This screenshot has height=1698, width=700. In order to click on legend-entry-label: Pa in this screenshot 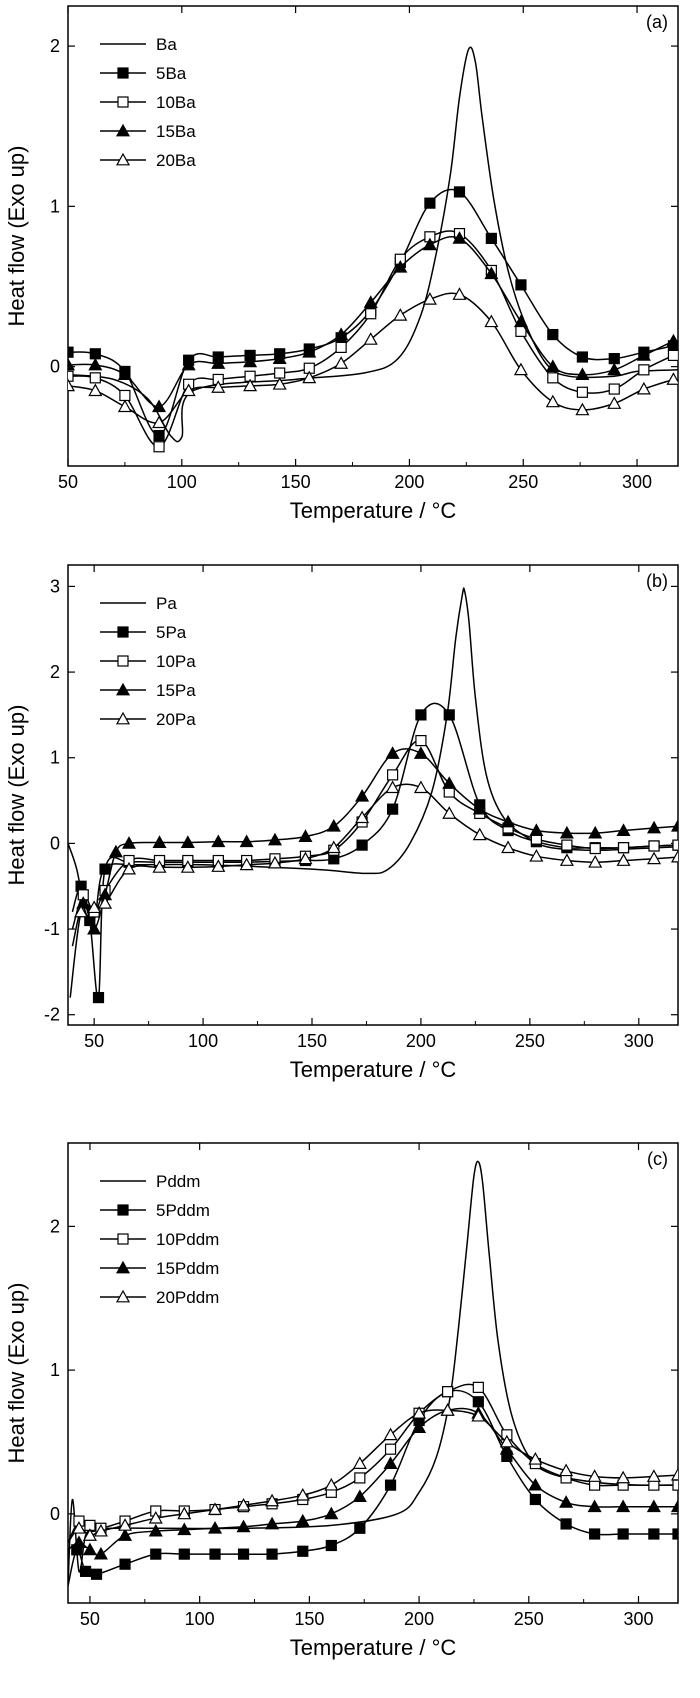, I will do `click(166, 603)`.